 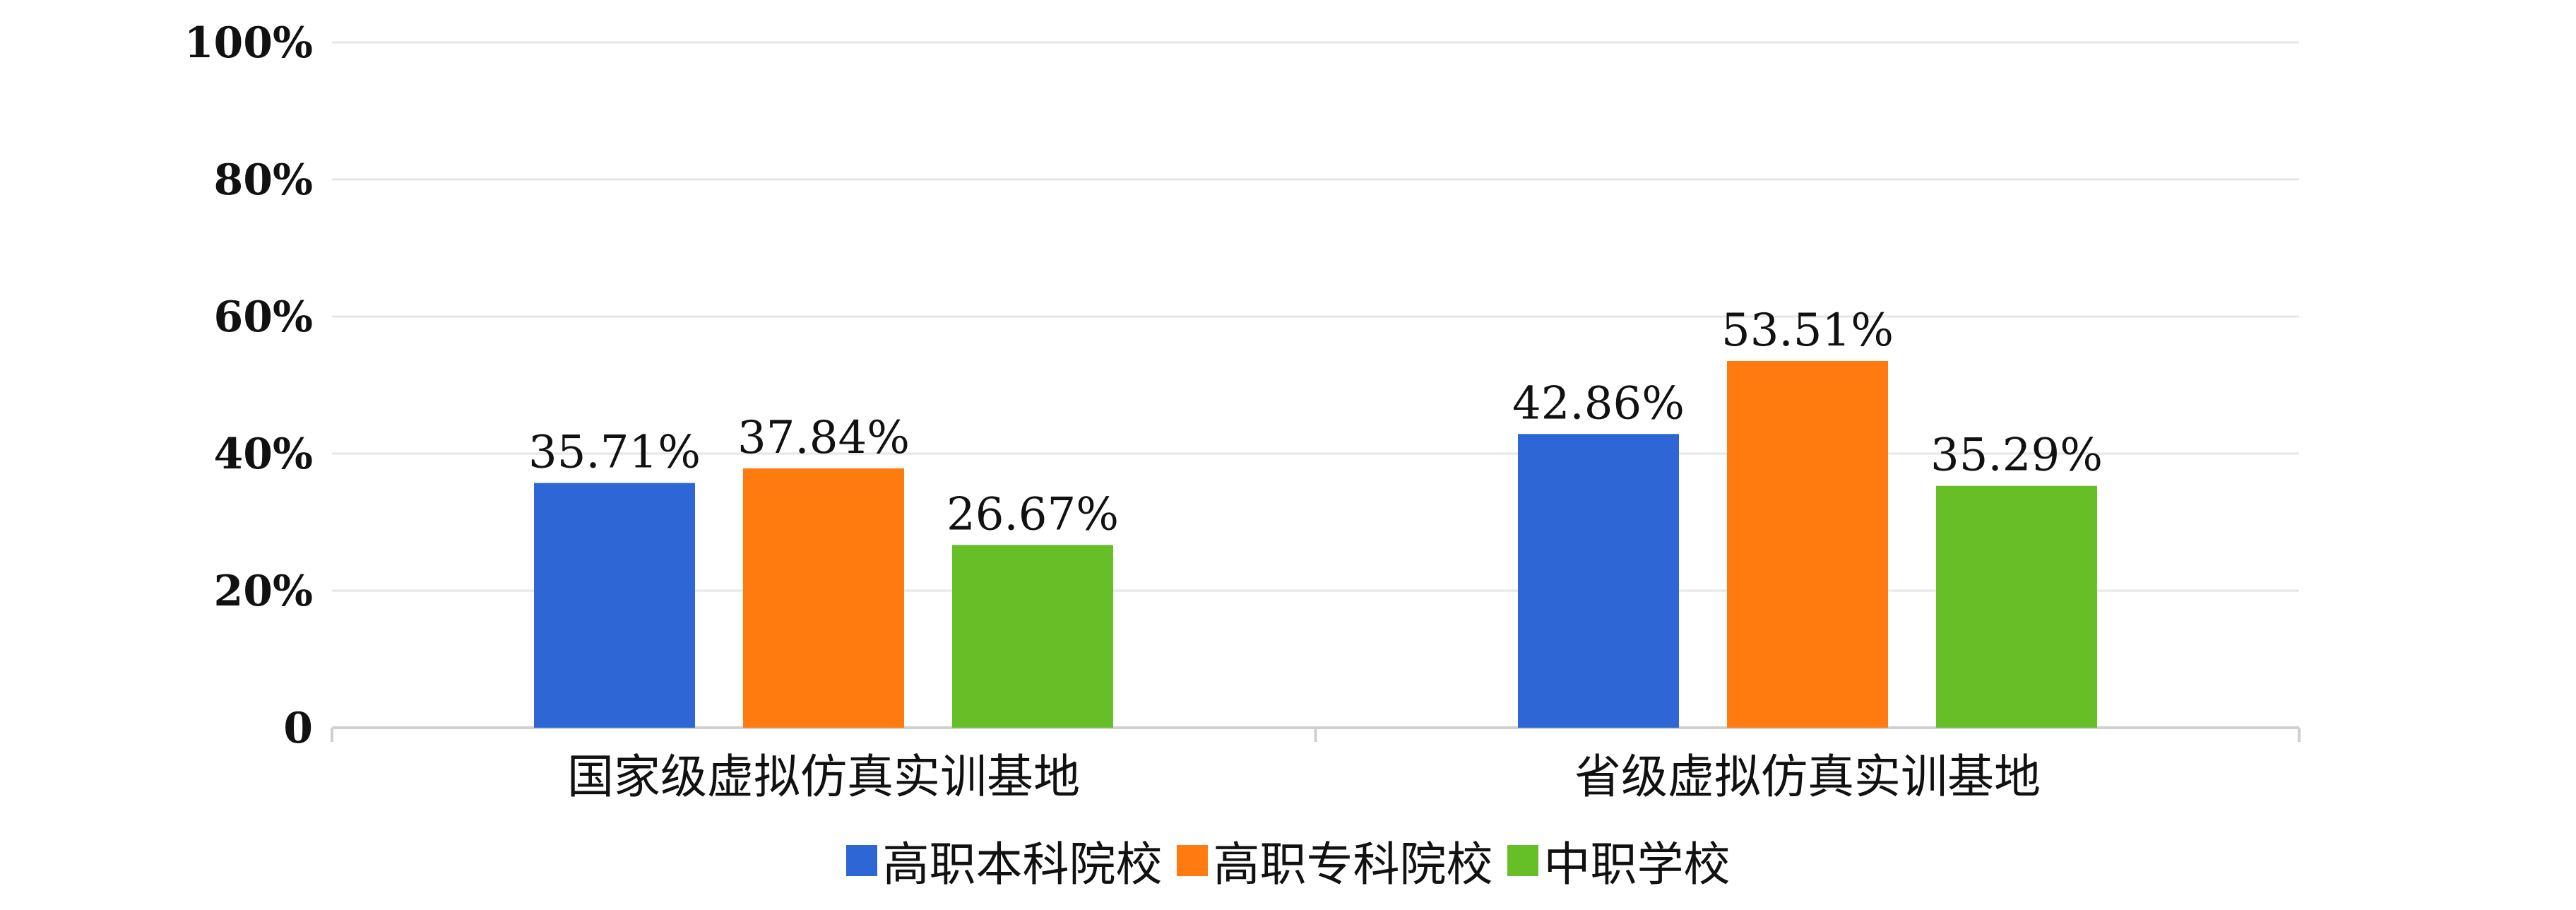 I want to click on y-tick-label: 20%, so click(x=263, y=591).